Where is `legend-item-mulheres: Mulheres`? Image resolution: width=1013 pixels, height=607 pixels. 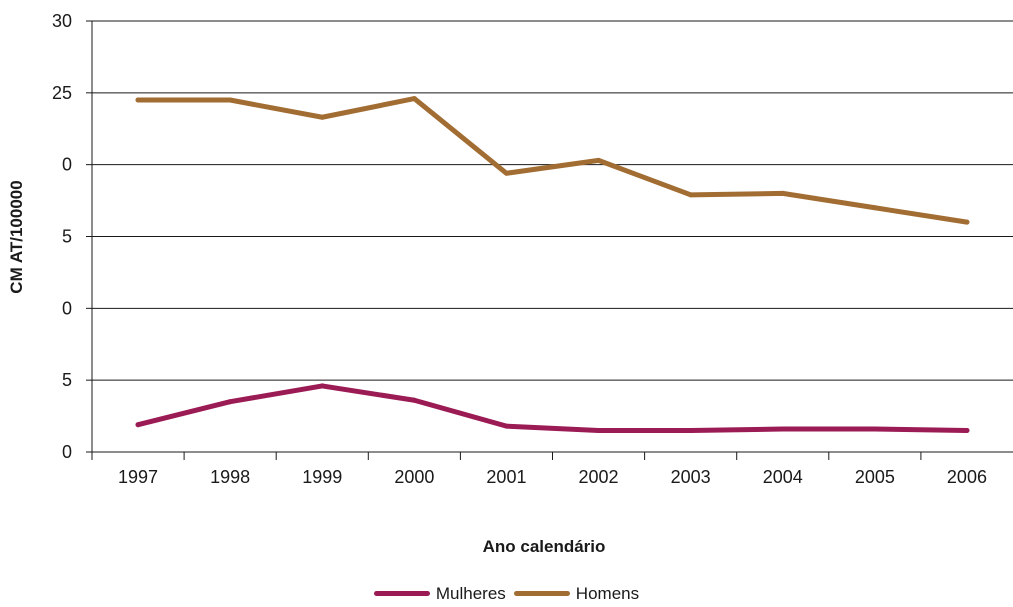 legend-item-mulheres: Mulheres is located at coordinates (439, 593).